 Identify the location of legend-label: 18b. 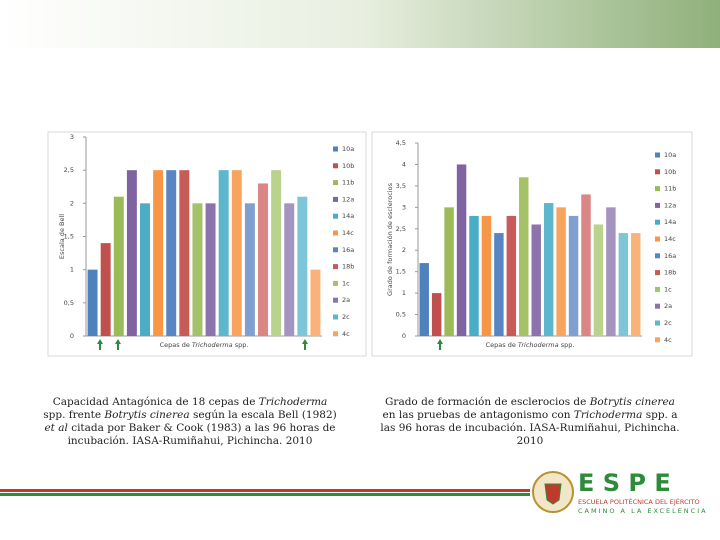
(348, 267).